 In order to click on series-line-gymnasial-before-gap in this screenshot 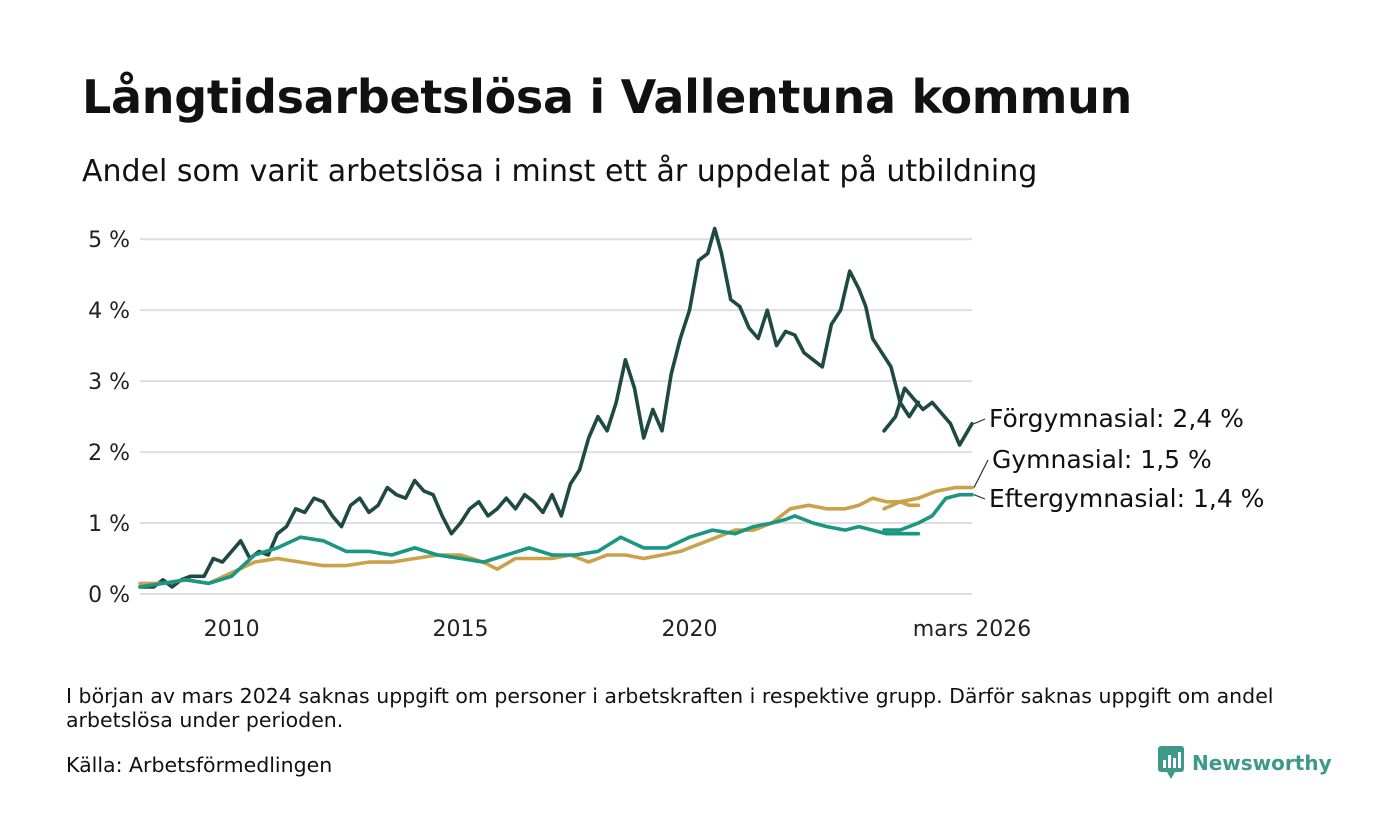, I will do `click(529, 541)`.